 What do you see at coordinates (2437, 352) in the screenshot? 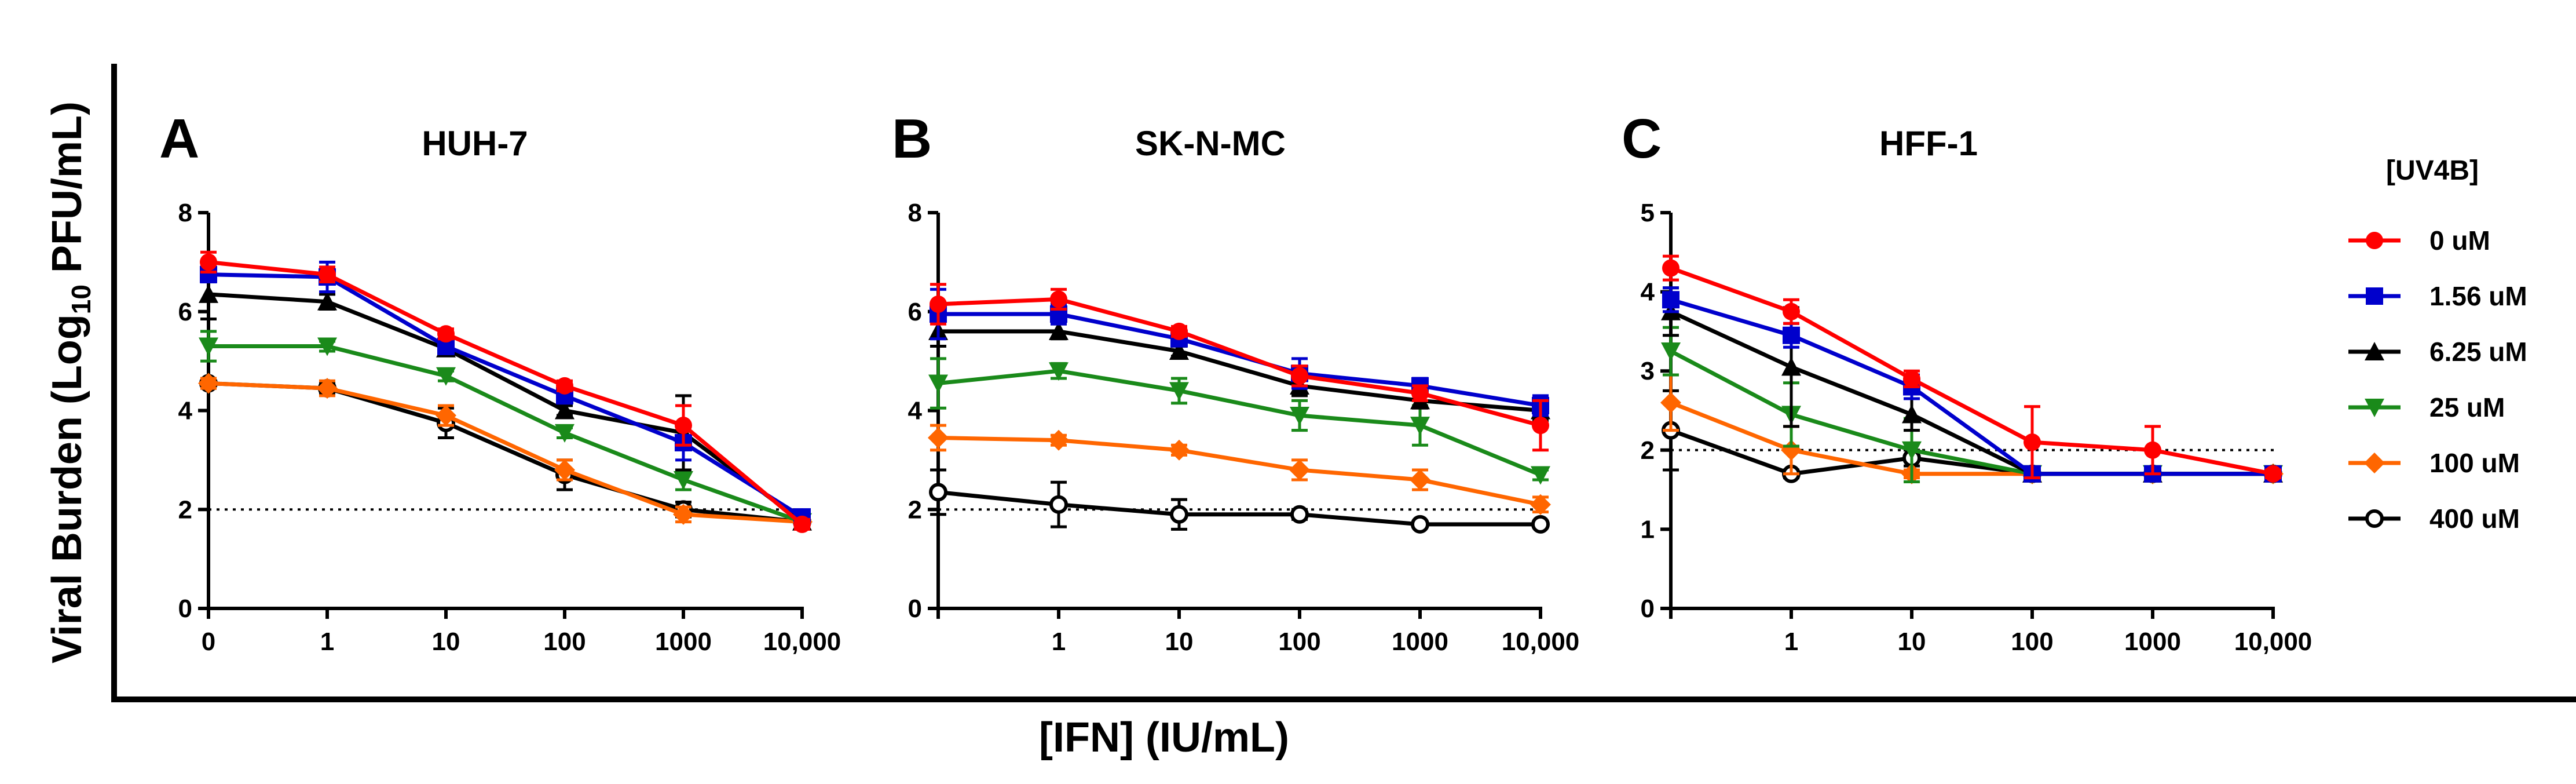
I see `legend-item: 6.25 uM` at bounding box center [2437, 352].